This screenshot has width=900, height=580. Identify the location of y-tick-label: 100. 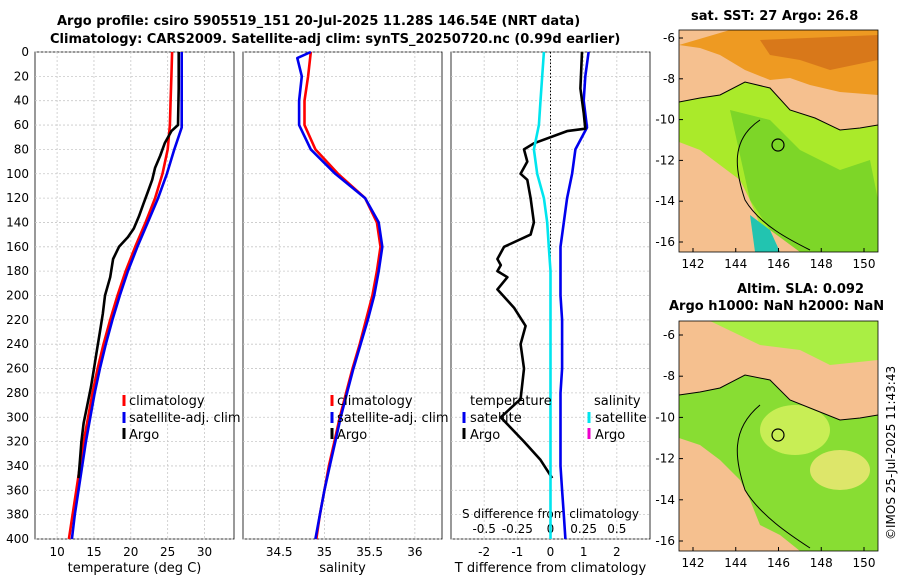
(17, 174).